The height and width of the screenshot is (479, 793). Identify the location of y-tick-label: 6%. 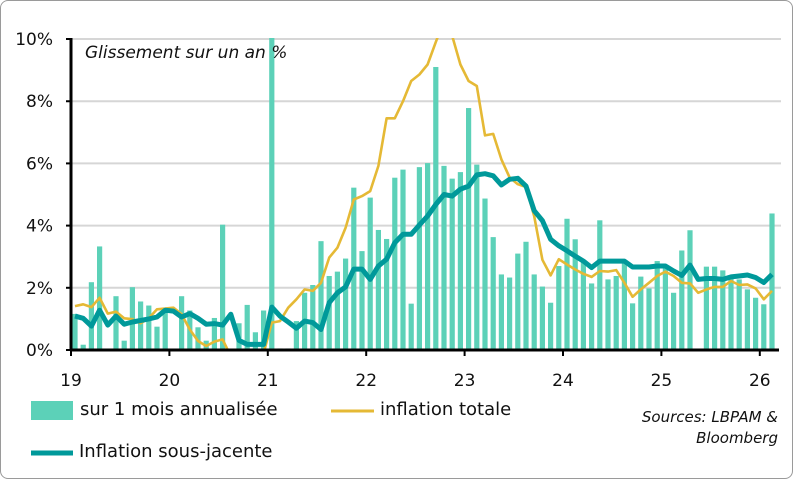
(39, 164).